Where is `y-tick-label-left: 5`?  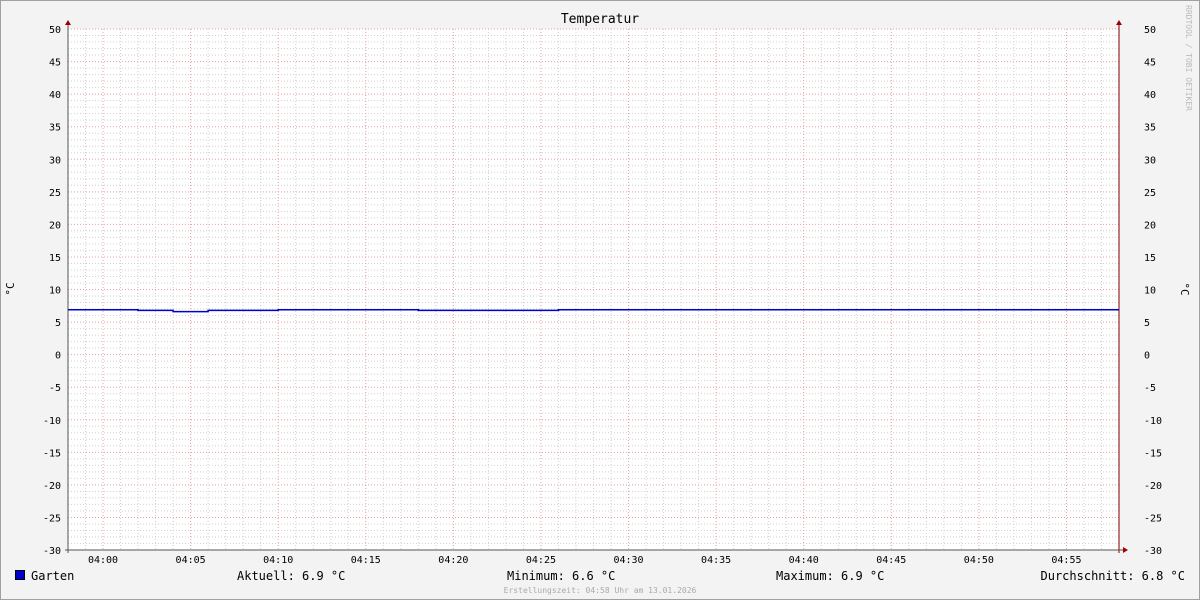
y-tick-label-left: 5 is located at coordinates (58, 323).